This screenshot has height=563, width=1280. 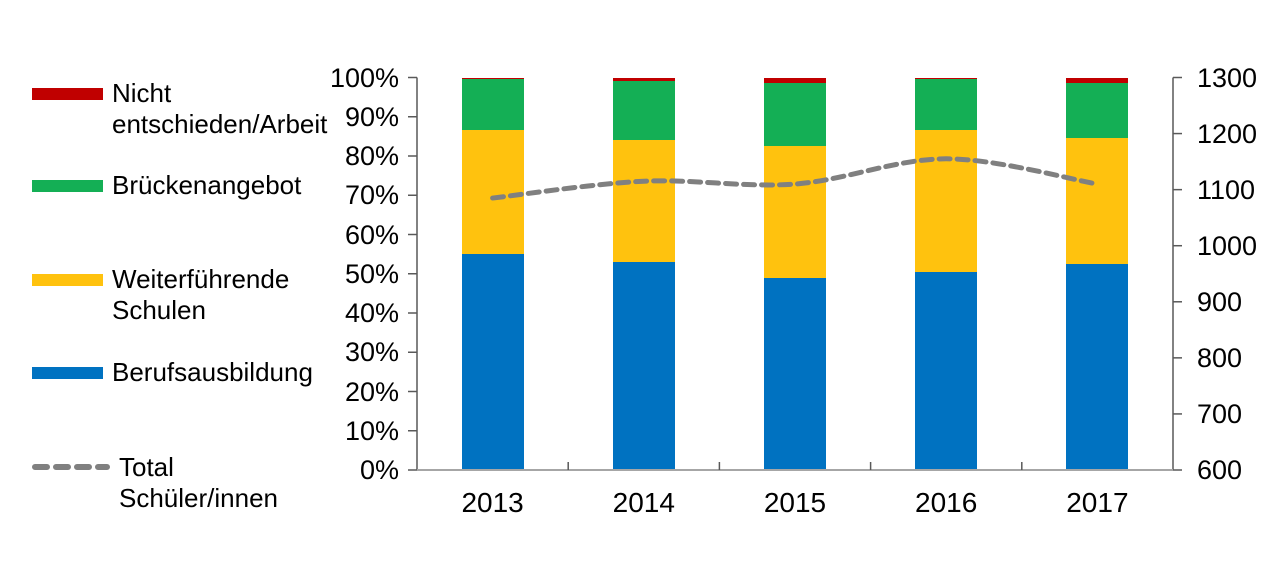 What do you see at coordinates (371, 273) in the screenshot?
I see `left-axis-tick-label: 50%` at bounding box center [371, 273].